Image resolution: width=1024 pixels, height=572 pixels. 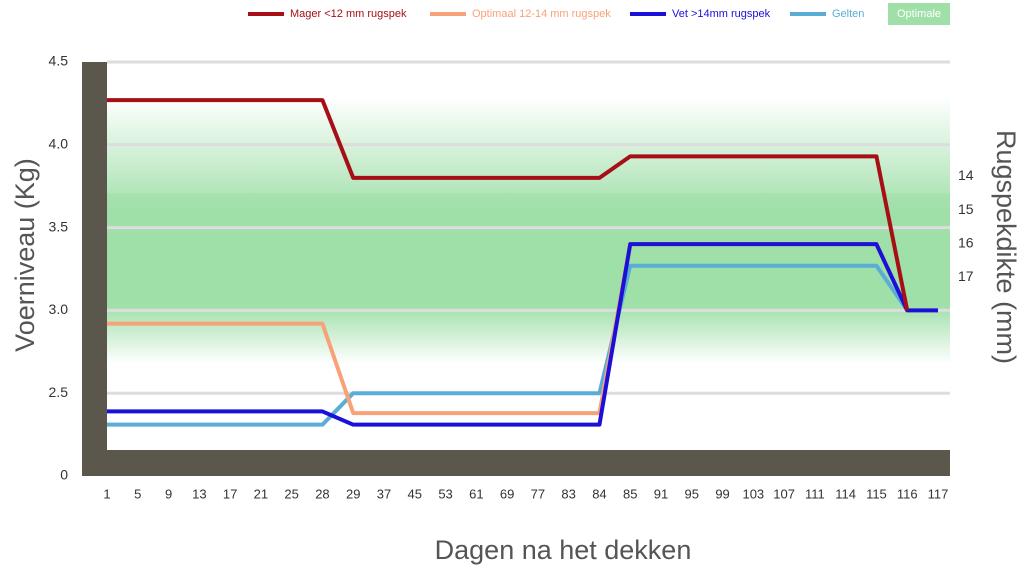 What do you see at coordinates (59, 309) in the screenshot?
I see `y-tick-label: 3.0` at bounding box center [59, 309].